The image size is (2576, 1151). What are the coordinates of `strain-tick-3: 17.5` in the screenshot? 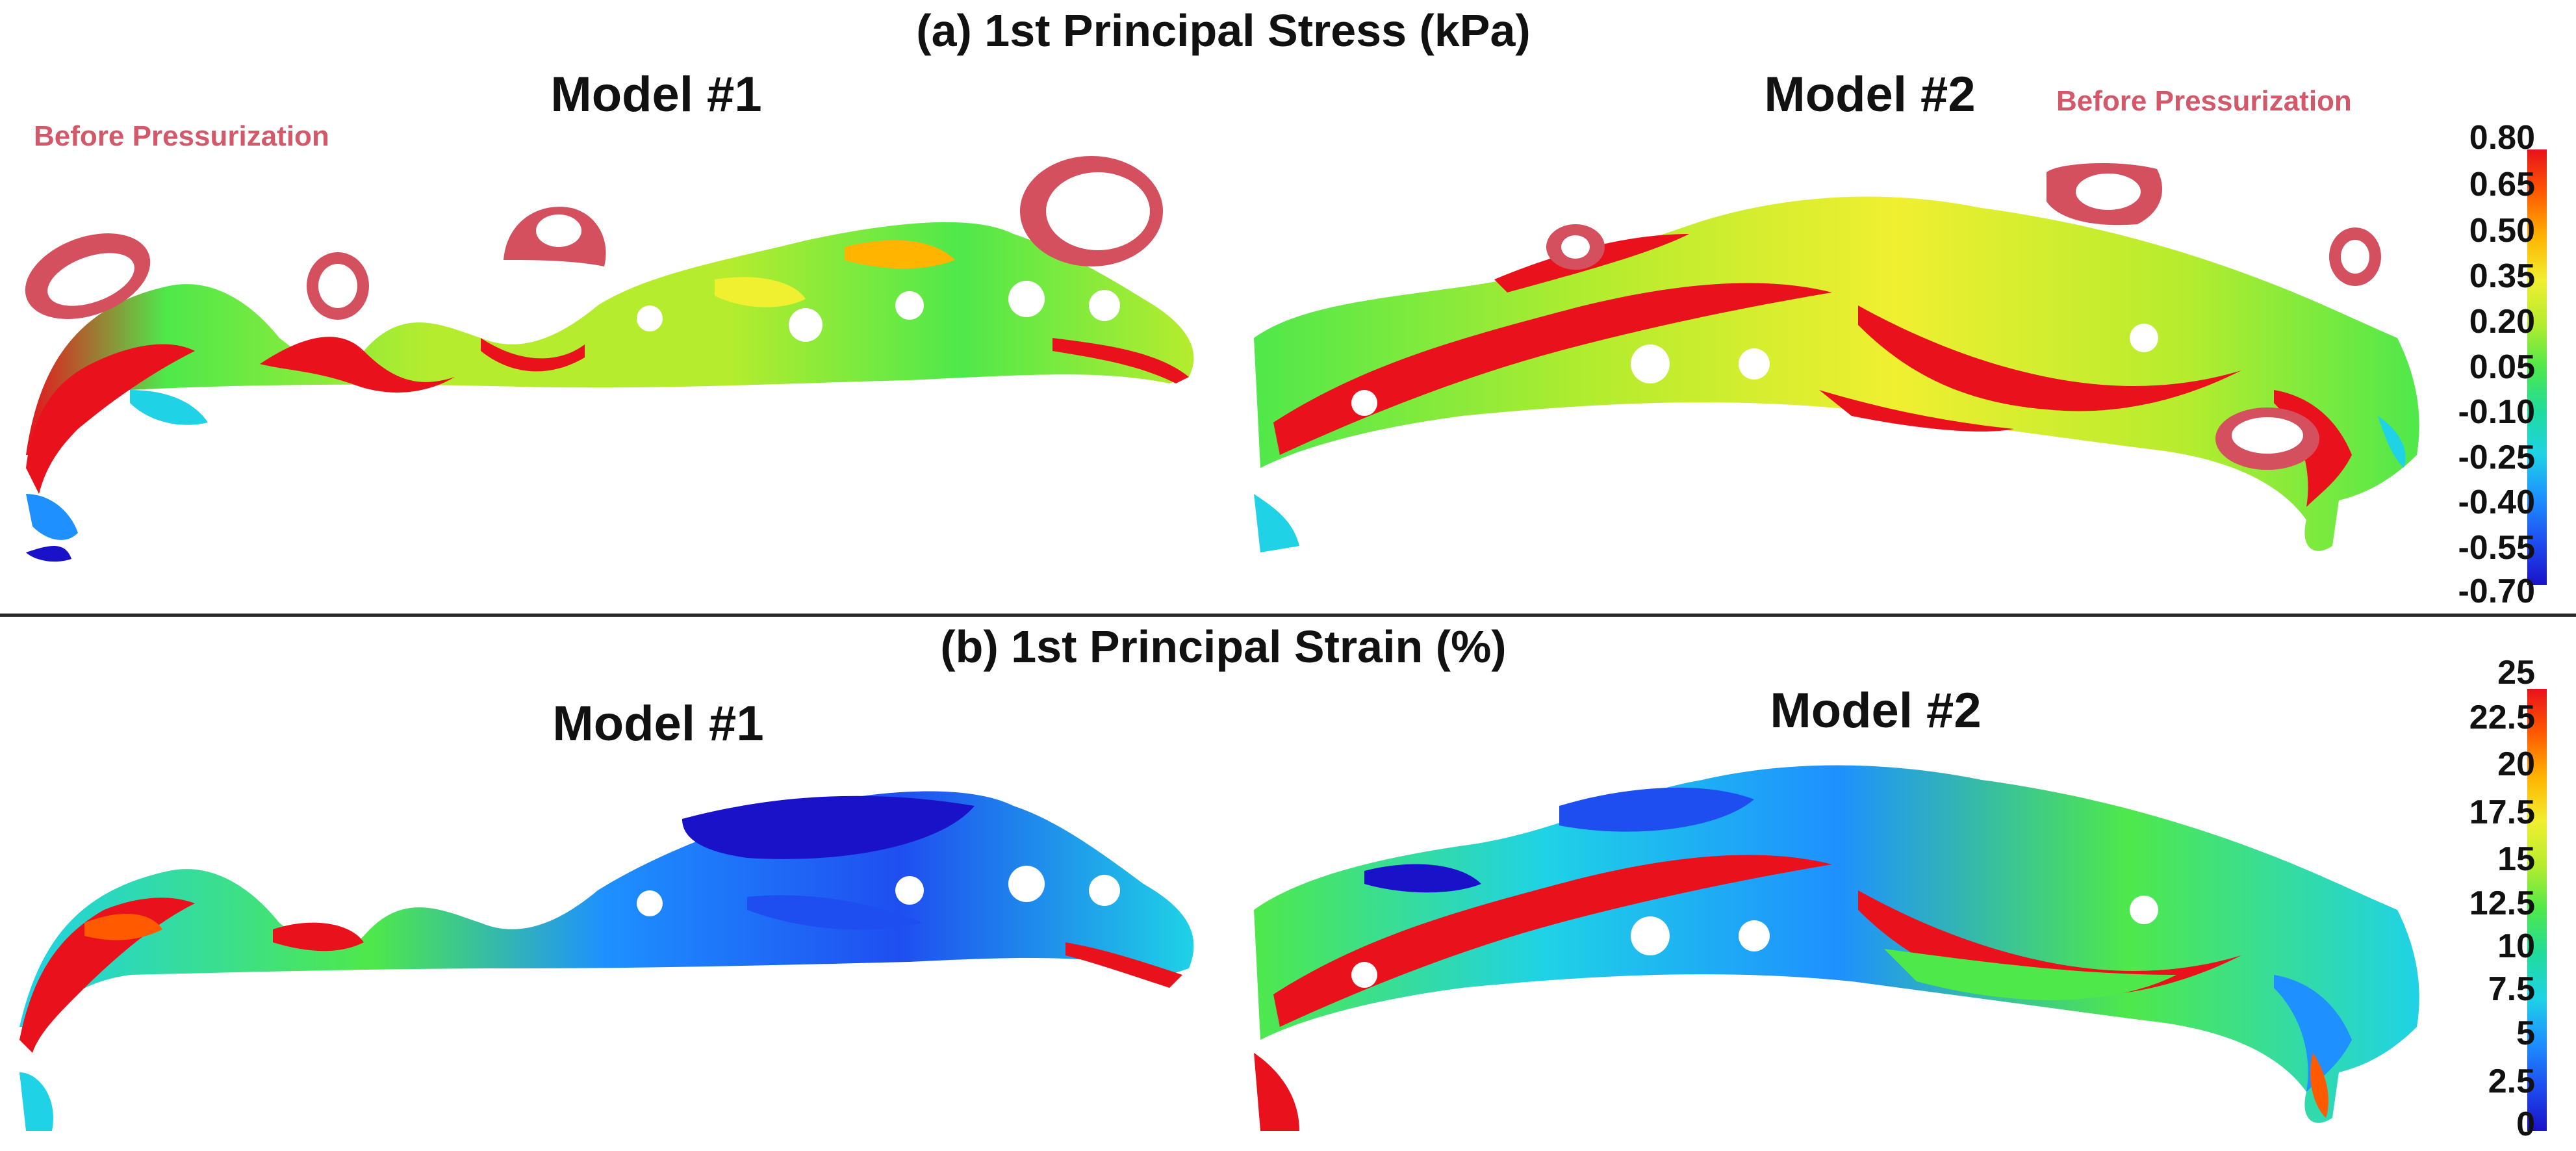 It's located at (2502, 812).